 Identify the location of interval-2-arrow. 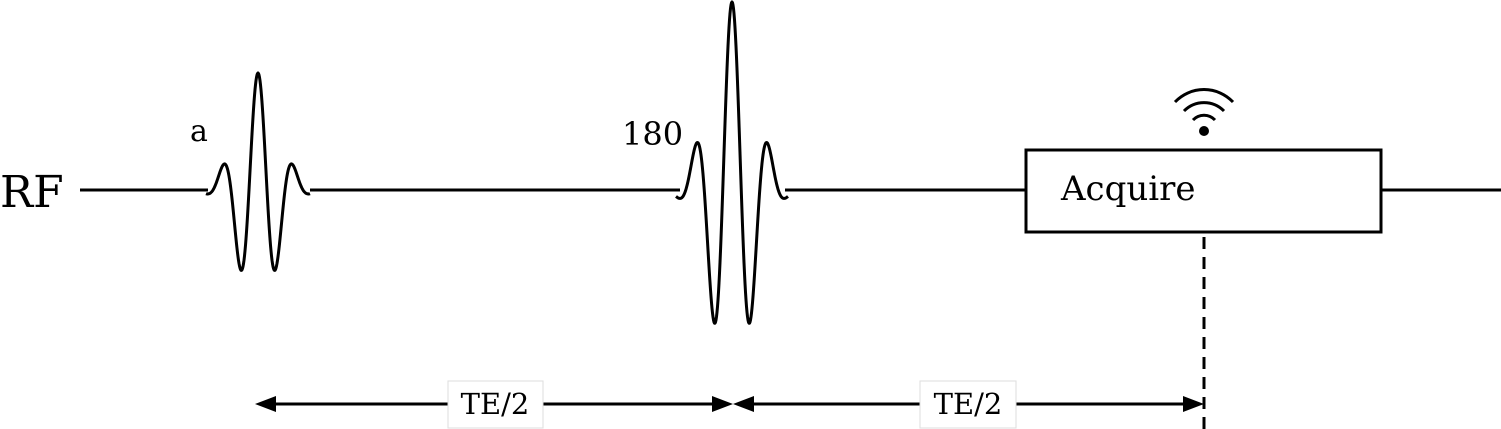
(968, 404).